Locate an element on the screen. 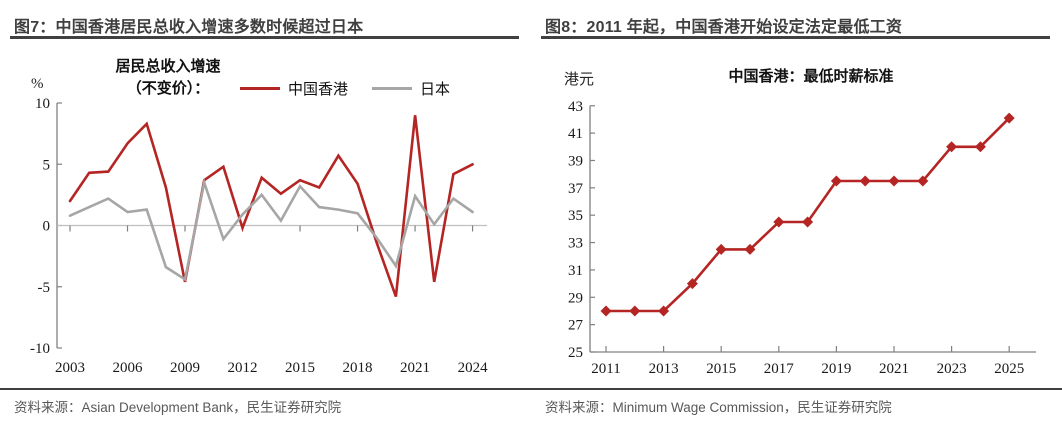  figure7-legend-heading-line1: 居民总收入增速 is located at coordinates (168, 66).